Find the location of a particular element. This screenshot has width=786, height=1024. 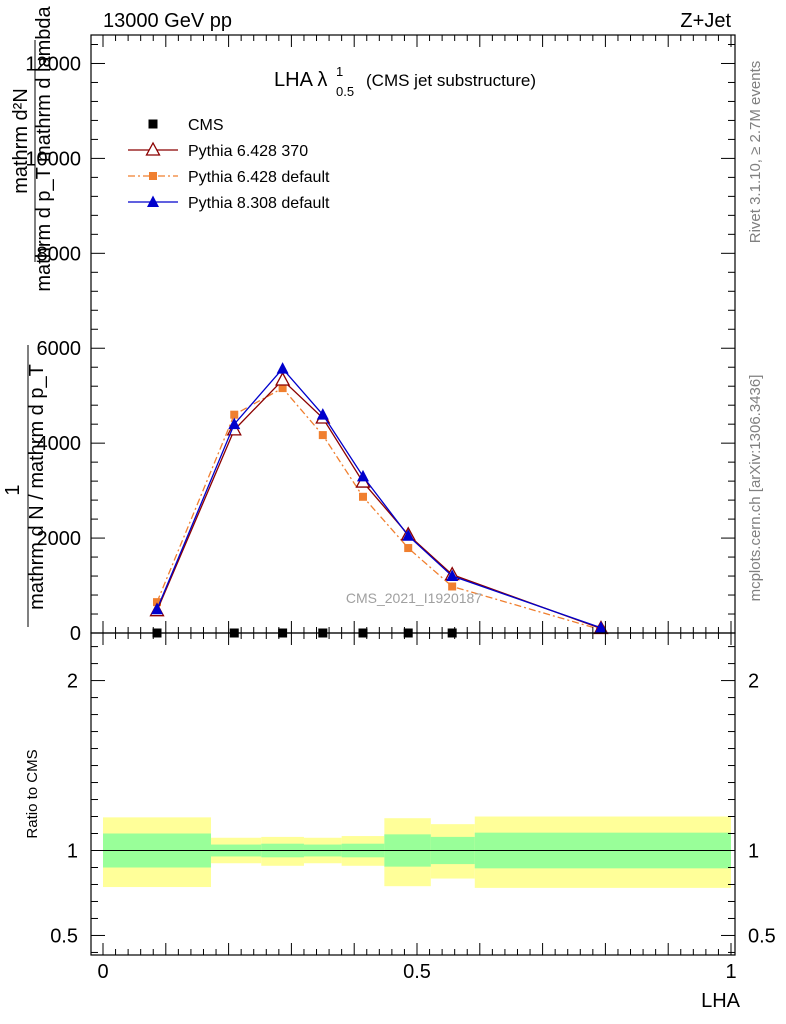

plot-title-subscript: 0.5 is located at coordinates (345, 91).